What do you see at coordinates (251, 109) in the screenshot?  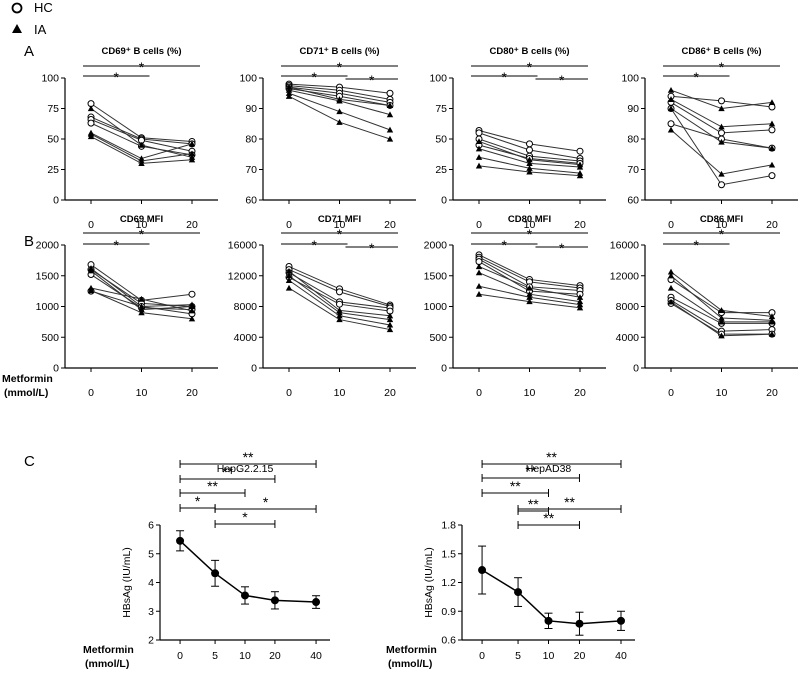 I see `y-tick-label: 90` at bounding box center [251, 109].